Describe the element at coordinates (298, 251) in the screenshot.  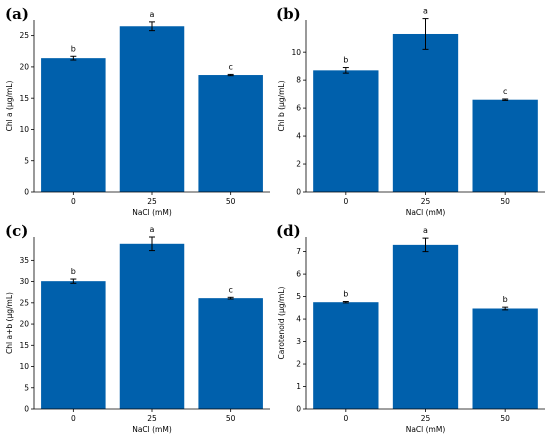
I see `y-tick-label: 7` at that location.